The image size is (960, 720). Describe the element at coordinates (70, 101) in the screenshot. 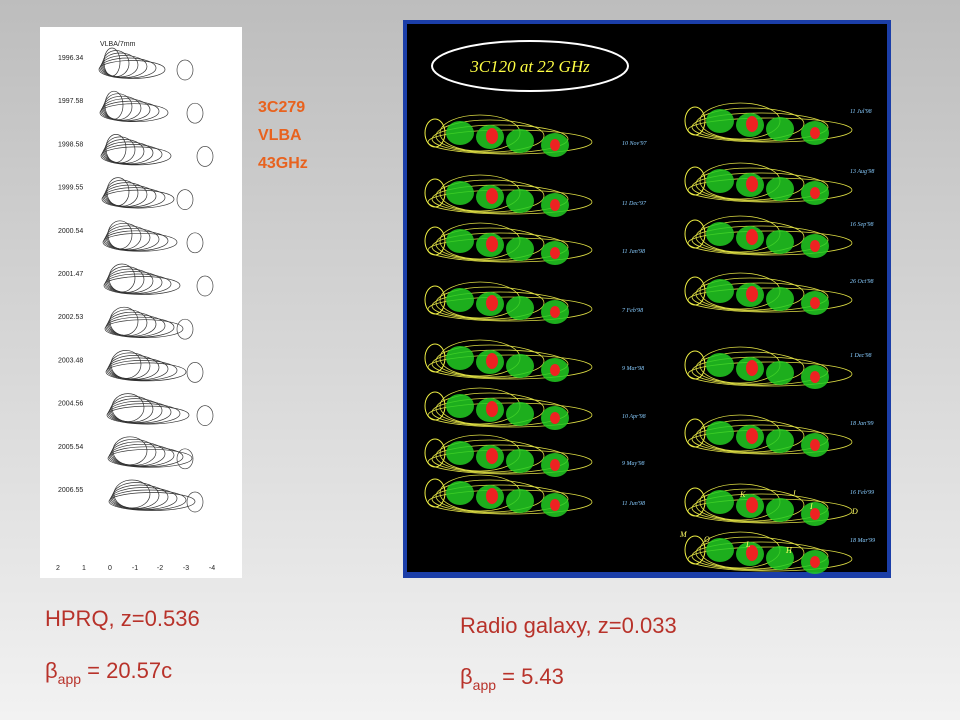

I see `epoch-label: 1997.58` at that location.